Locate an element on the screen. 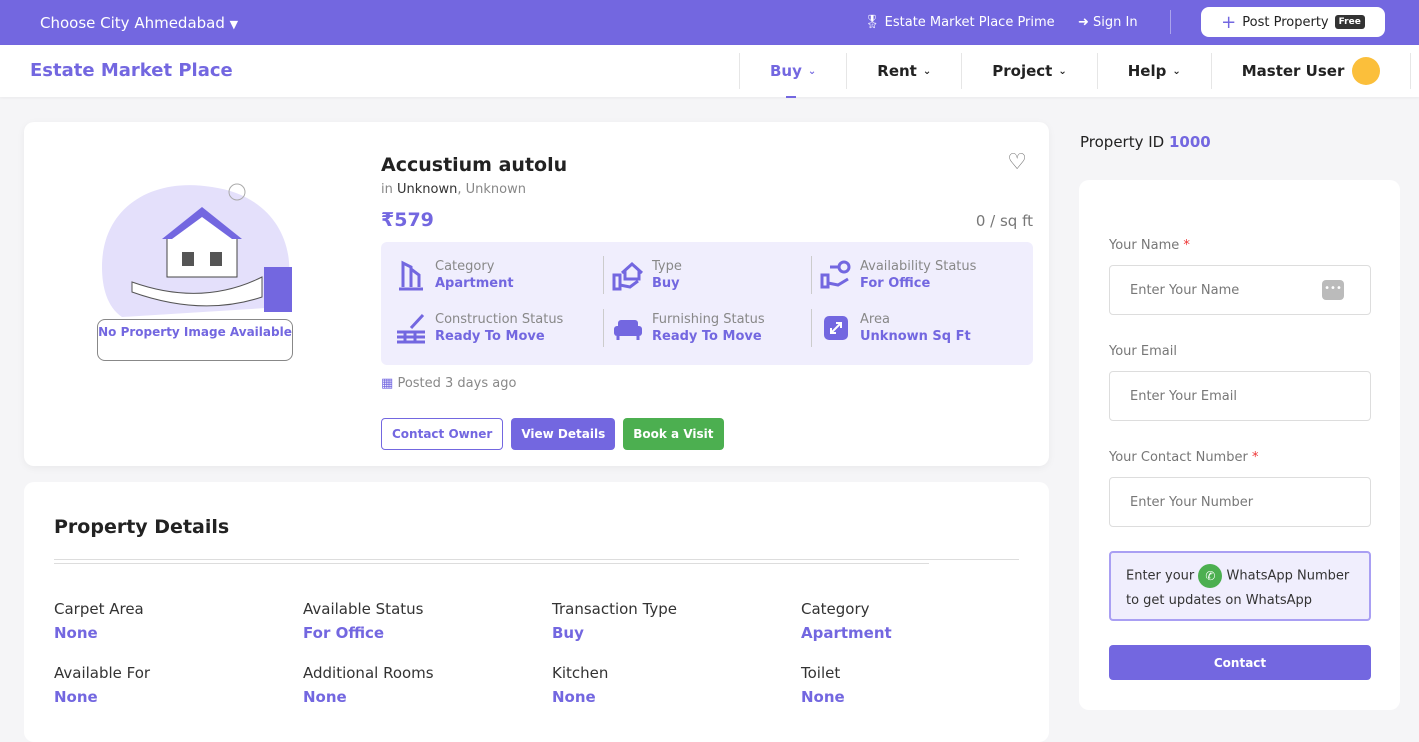  house-illustration-icon is located at coordinates (197, 250).